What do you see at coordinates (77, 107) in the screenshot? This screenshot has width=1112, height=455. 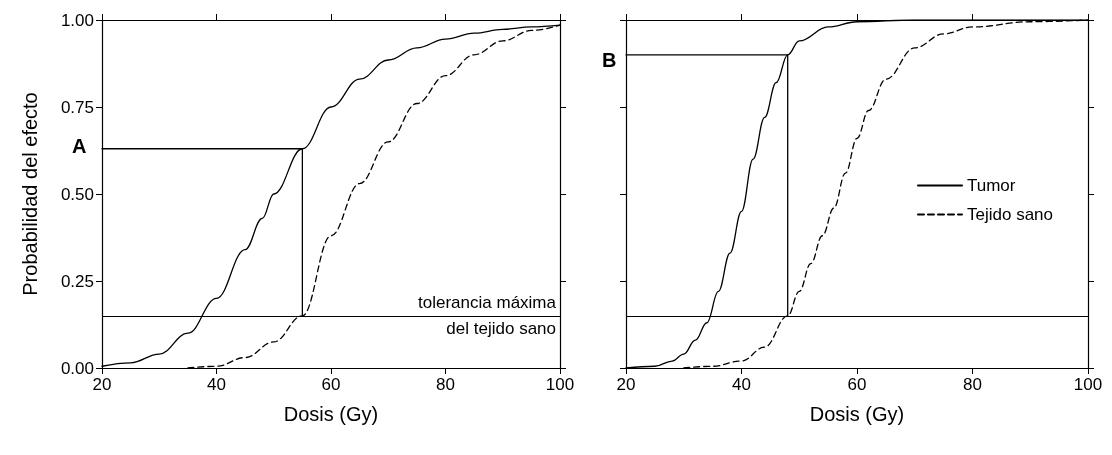 I see `y-tick-label: 0.75` at bounding box center [77, 107].